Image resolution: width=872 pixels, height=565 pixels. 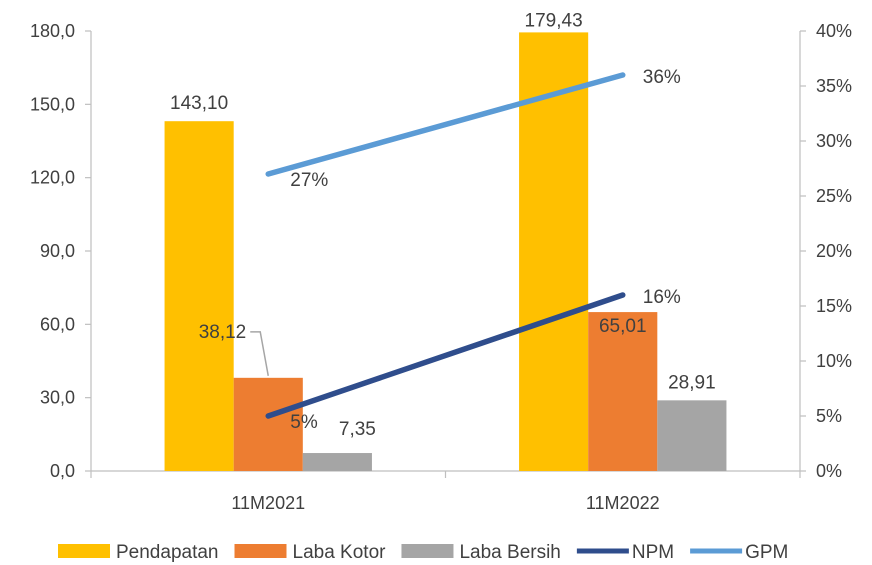 I want to click on right-tick-label: 25%, so click(x=834, y=196).